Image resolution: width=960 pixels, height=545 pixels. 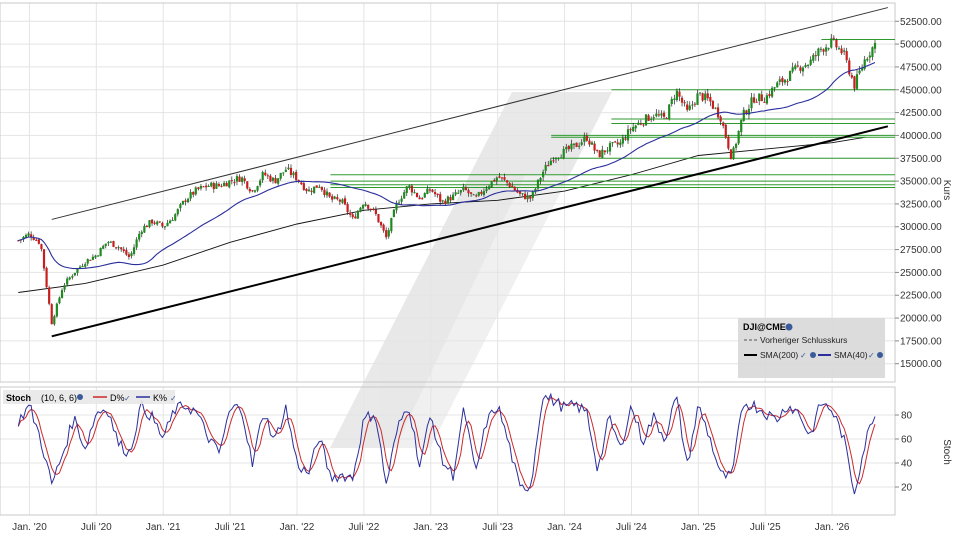 What do you see at coordinates (921, 273) in the screenshot?
I see `y-tick-label: 25000.00` at bounding box center [921, 273].